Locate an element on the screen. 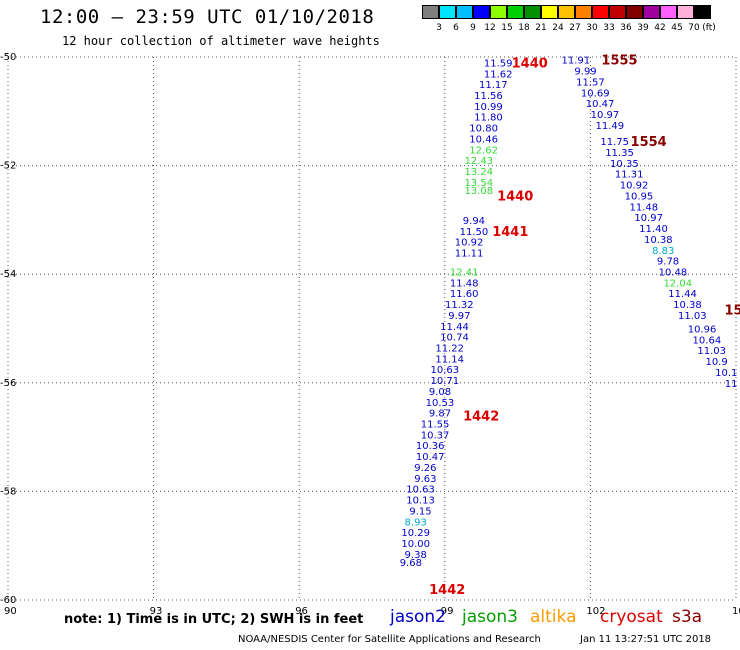 The height and width of the screenshot is (650, 740). colorbar-label: 15 is located at coordinates (507, 28).